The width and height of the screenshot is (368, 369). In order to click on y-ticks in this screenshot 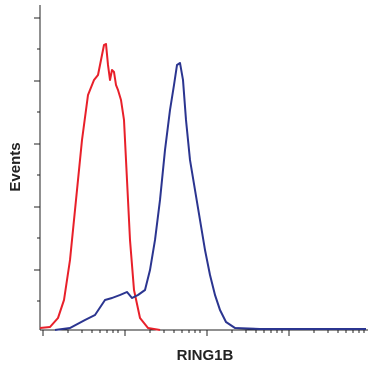, I will do `click(37, 159)`.